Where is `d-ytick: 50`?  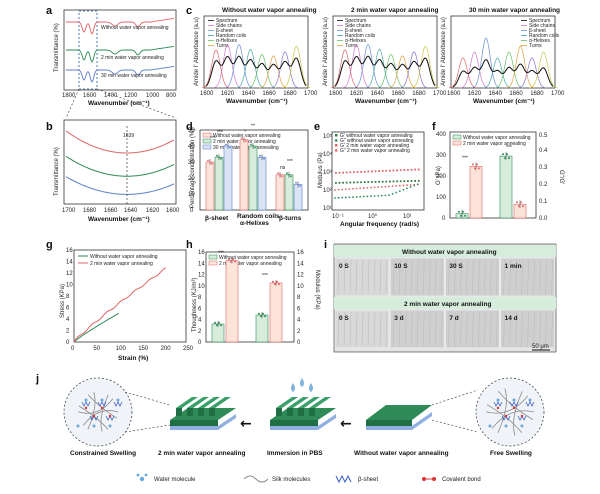 d-ytick: 50 is located at coordinates (191, 131).